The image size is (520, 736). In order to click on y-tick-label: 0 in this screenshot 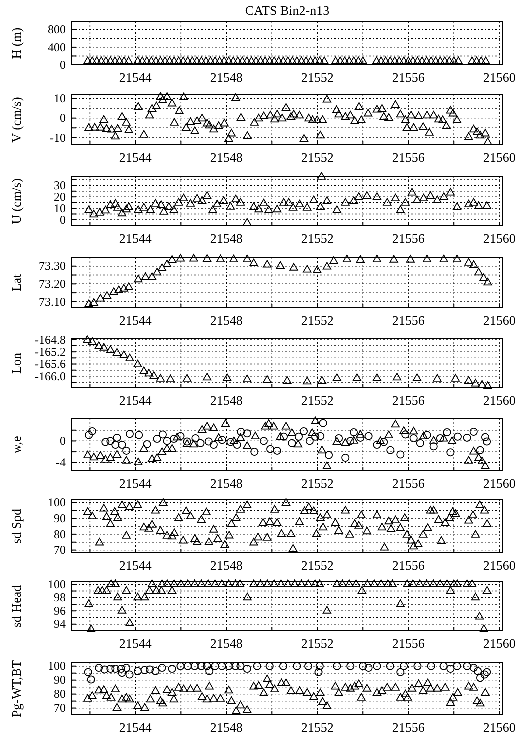, I will do `click(63, 441)`.